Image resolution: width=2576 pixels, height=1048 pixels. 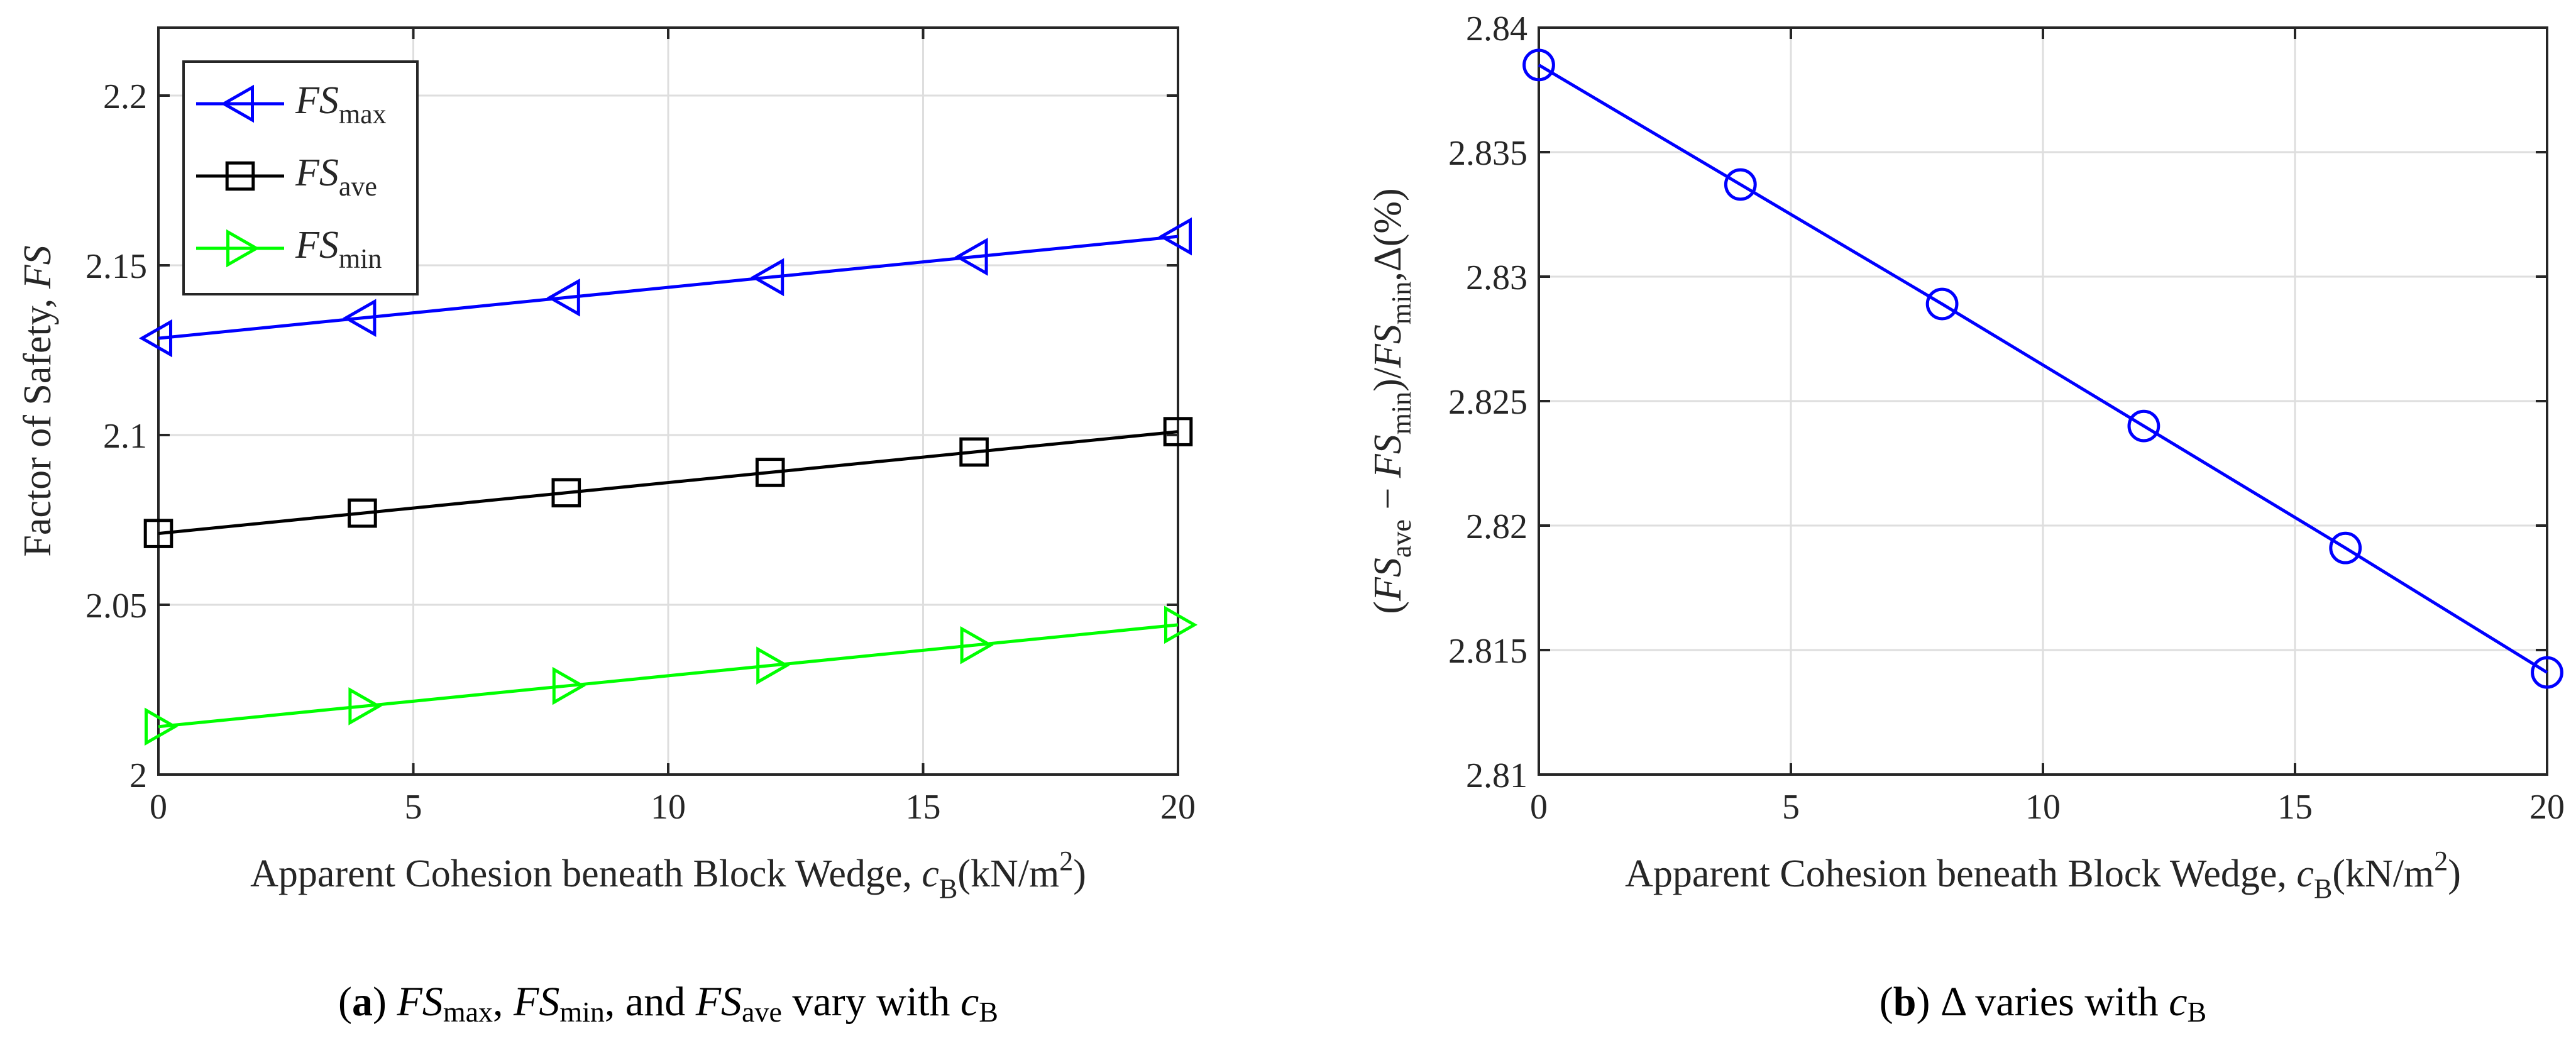 I want to click on y-tick-label: 2, so click(x=138, y=775).